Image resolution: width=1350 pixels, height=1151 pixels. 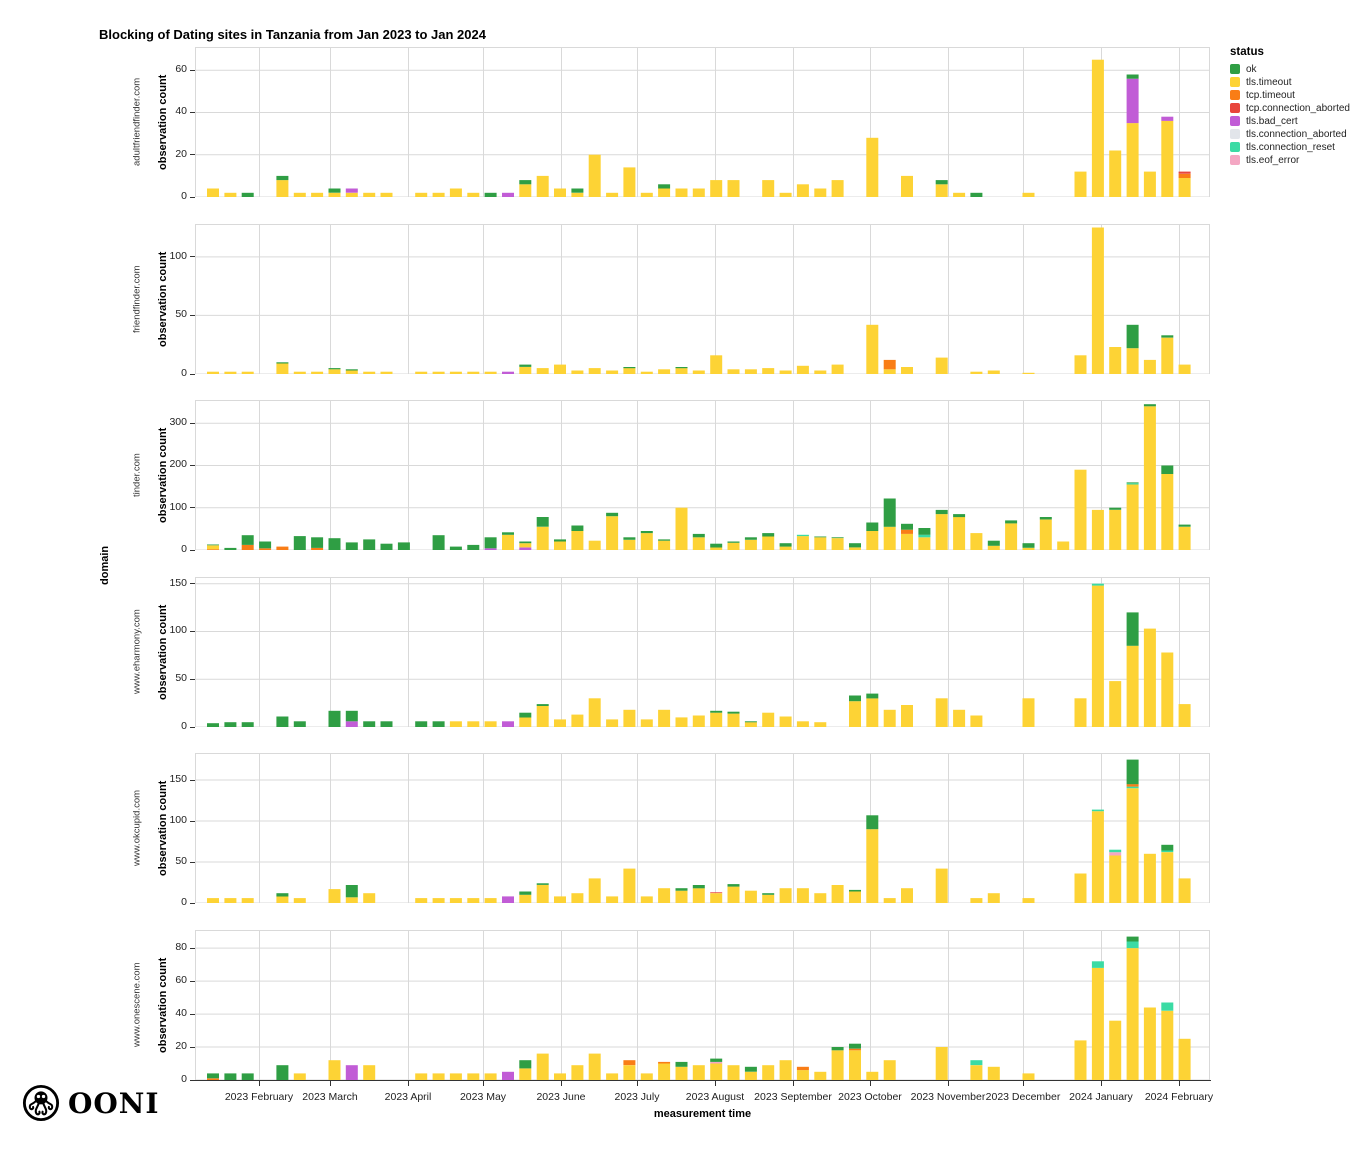 What do you see at coordinates (41, 1103) in the screenshot?
I see `ooni-octopus-icon` at bounding box center [41, 1103].